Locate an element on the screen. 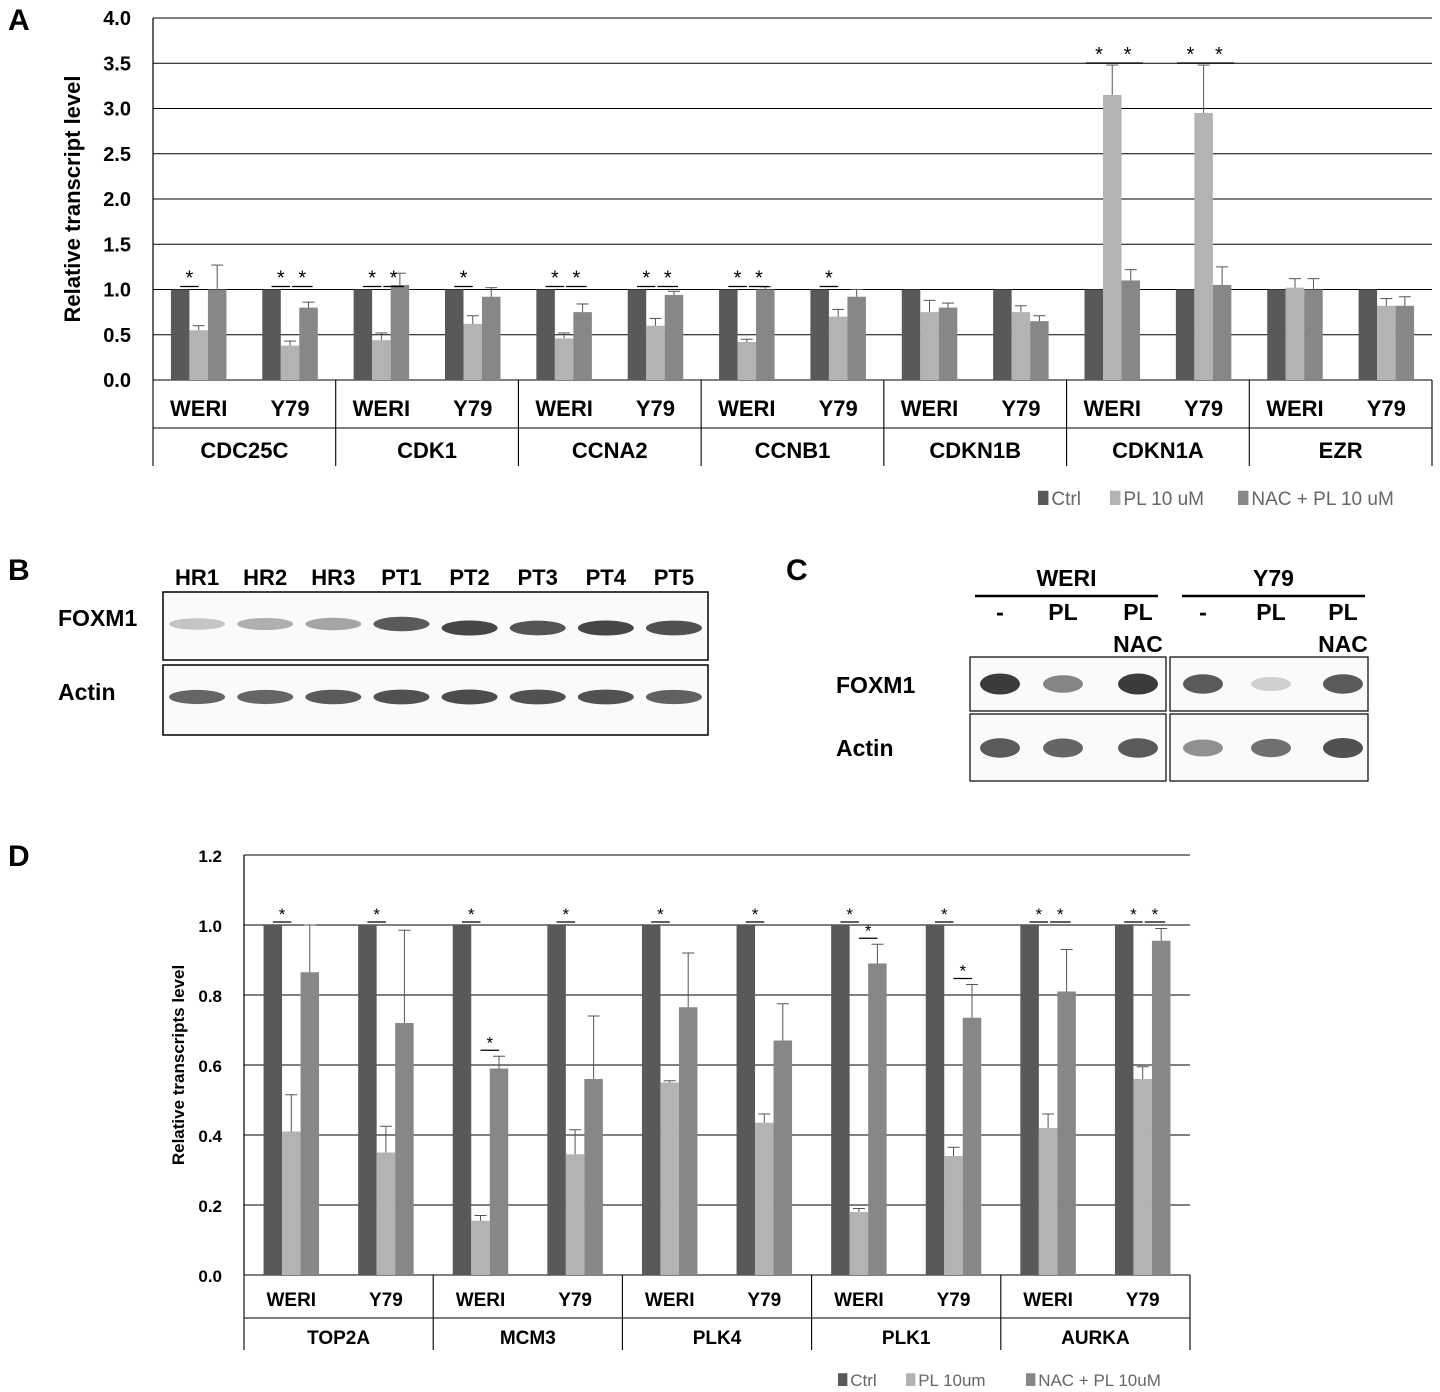 The image size is (1440, 1392). legend-label: Ctrl is located at coordinates (1066, 499).